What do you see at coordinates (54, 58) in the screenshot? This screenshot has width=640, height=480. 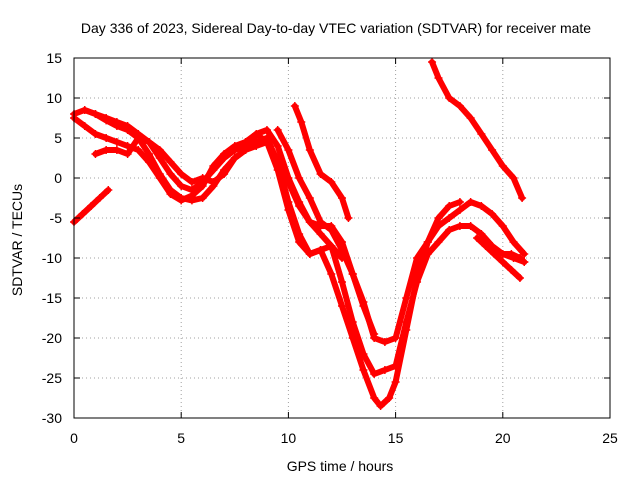 I see `y-tick-label: 15` at bounding box center [54, 58].